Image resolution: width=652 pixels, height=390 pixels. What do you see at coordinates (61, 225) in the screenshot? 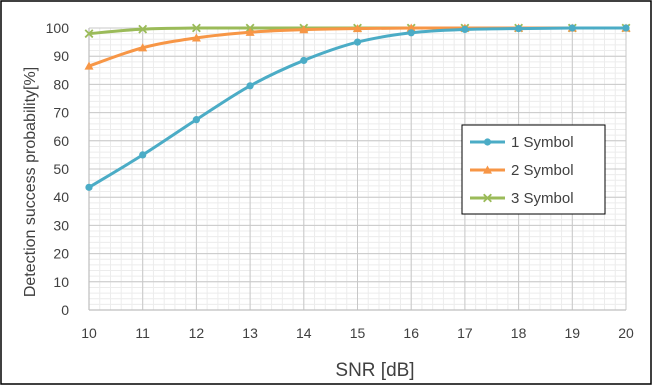
I see `y-tick-label: 30` at bounding box center [61, 225].